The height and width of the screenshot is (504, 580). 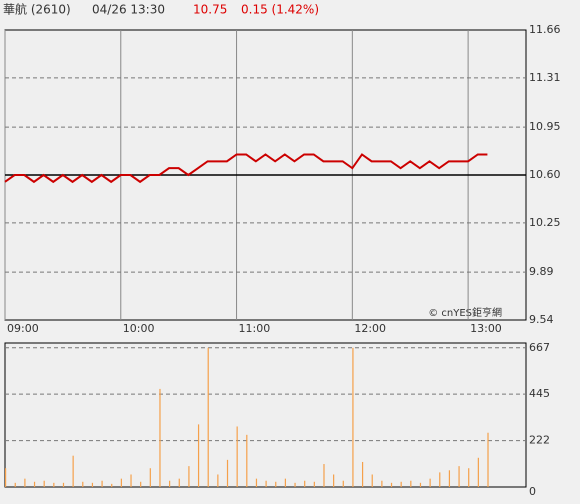 What do you see at coordinates (545, 77) in the screenshot?
I see `y-tick-label: 11.31` at bounding box center [545, 77].